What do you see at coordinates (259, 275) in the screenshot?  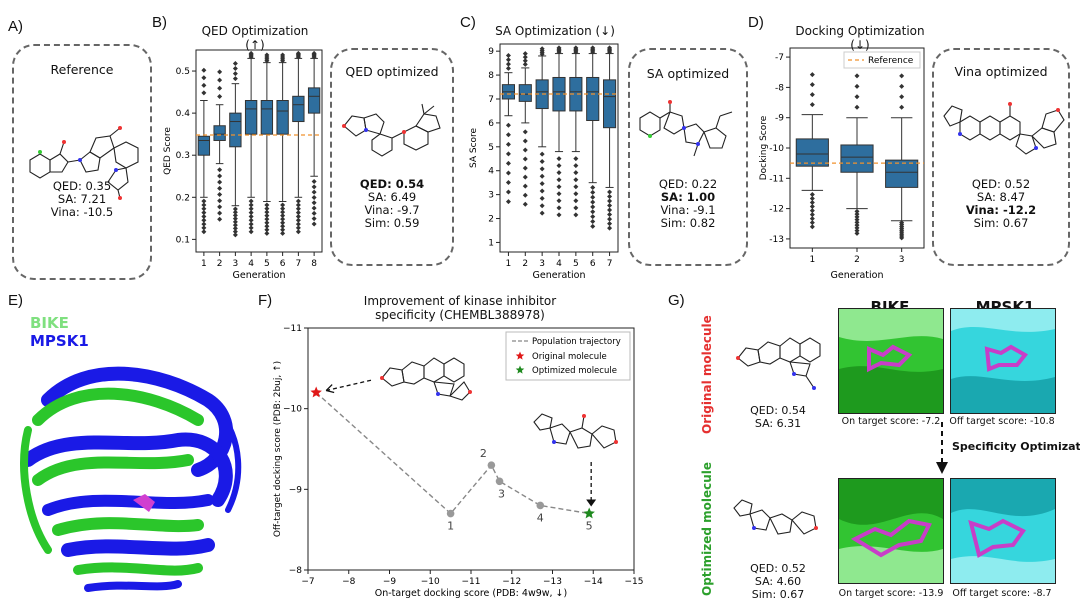 I see `x-axis-label: Generation` at bounding box center [259, 275].